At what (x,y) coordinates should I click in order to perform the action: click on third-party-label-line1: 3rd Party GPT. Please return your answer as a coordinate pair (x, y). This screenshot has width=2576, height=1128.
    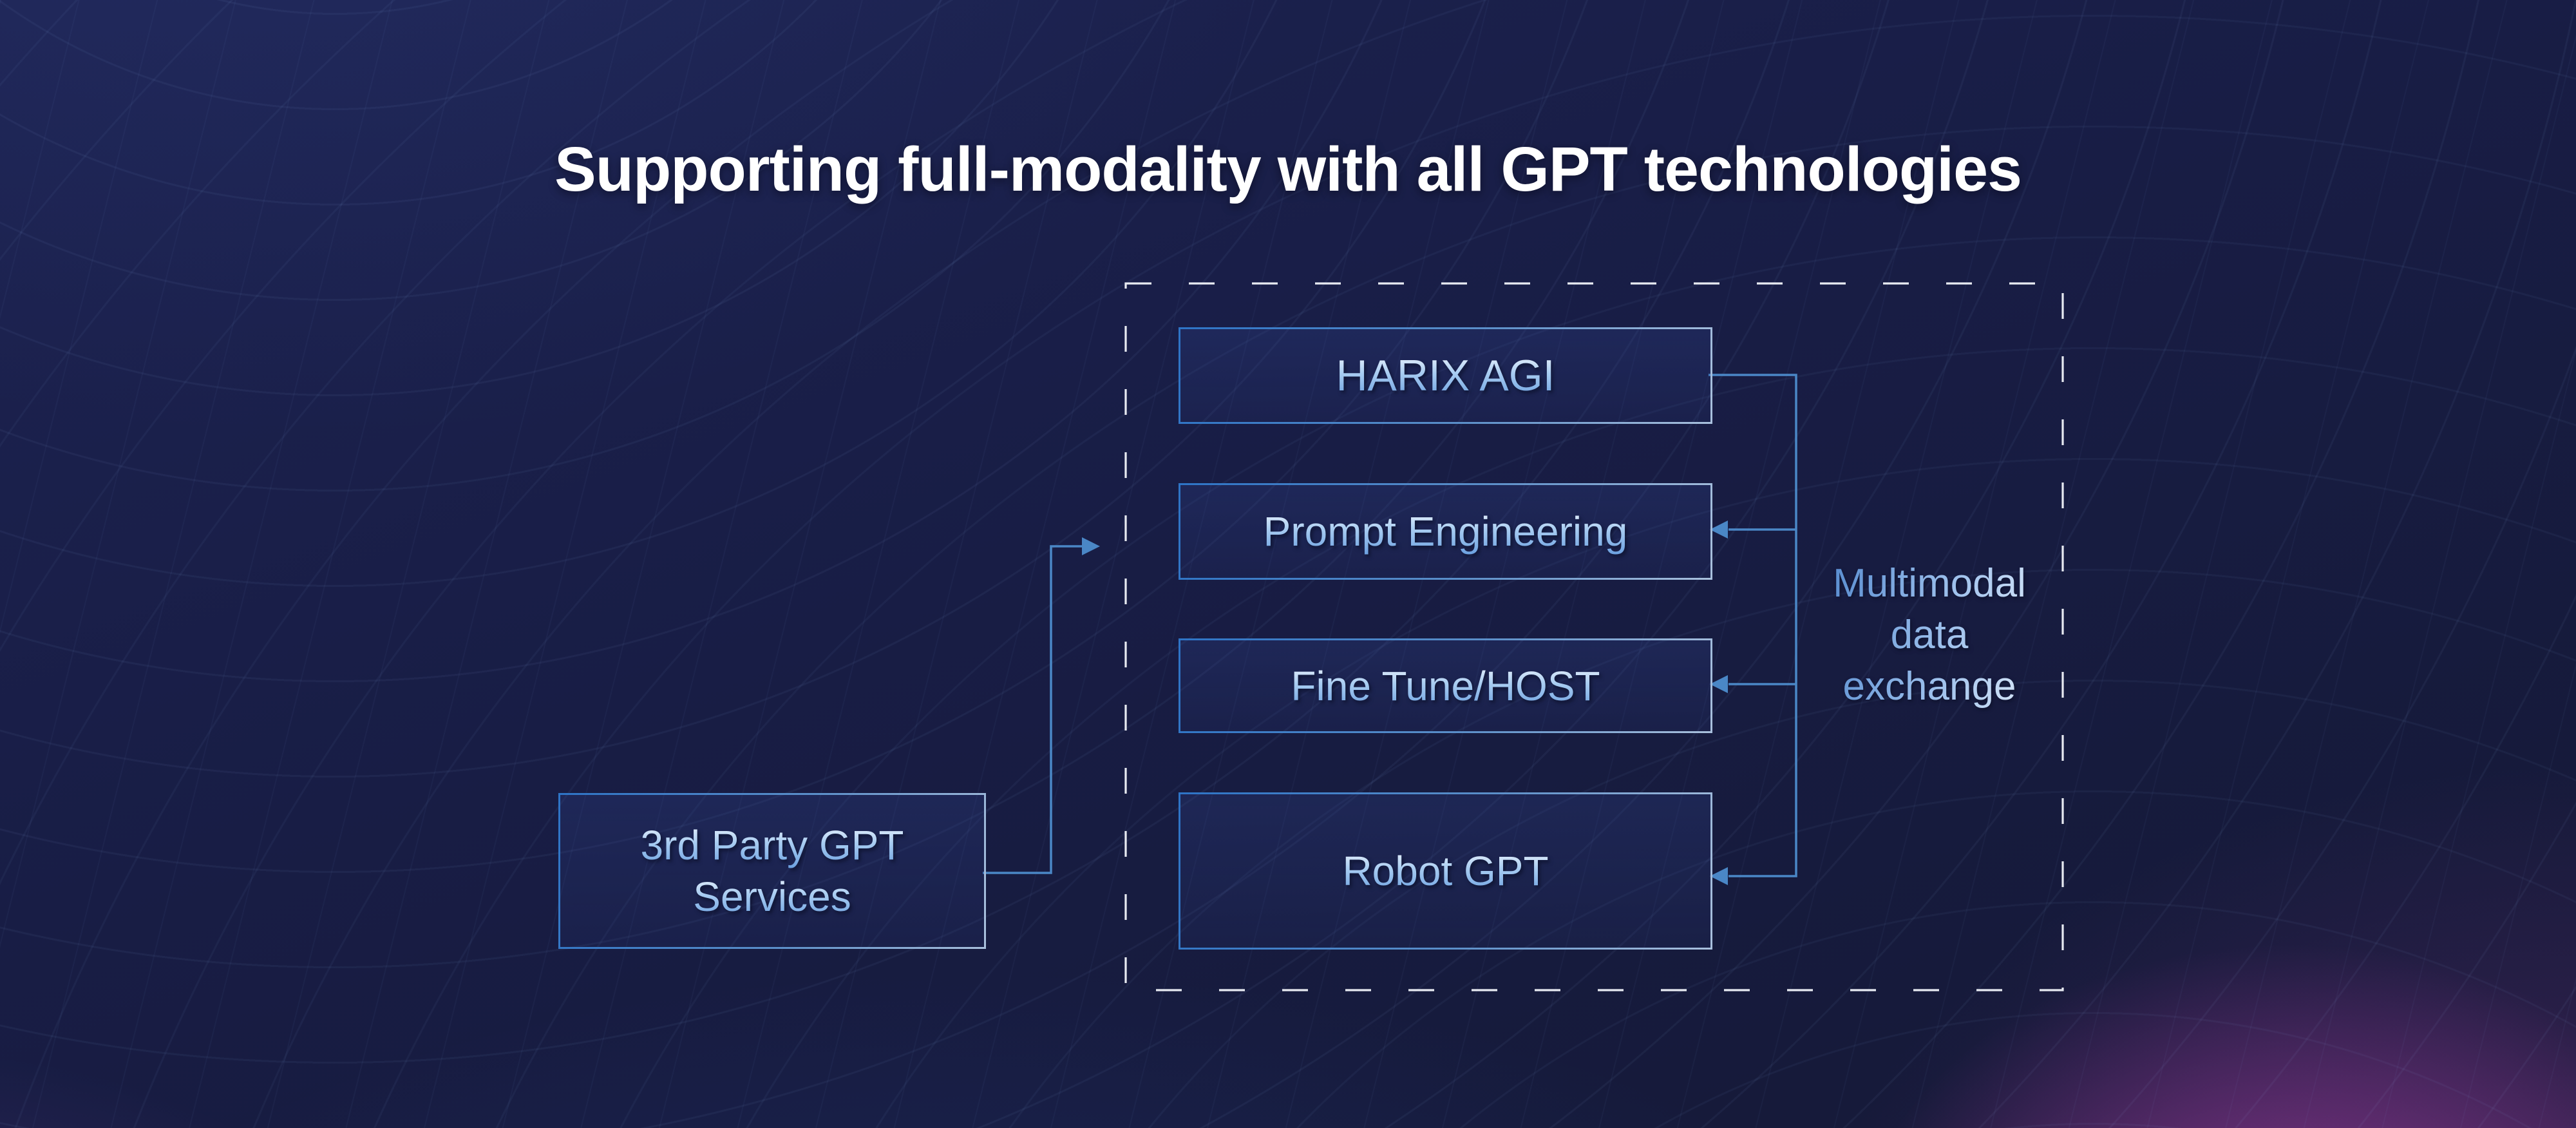
    Looking at the image, I should click on (773, 845).